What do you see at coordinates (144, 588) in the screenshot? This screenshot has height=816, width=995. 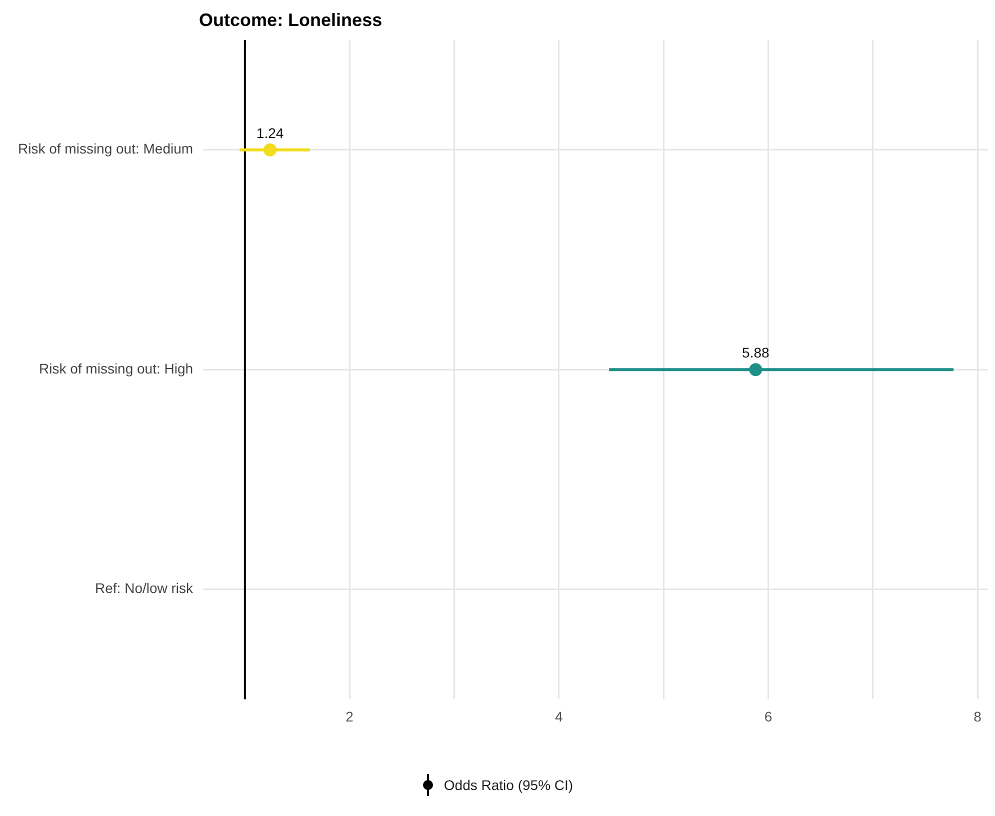 I see `y-tick-label: Ref: No/low risk` at bounding box center [144, 588].